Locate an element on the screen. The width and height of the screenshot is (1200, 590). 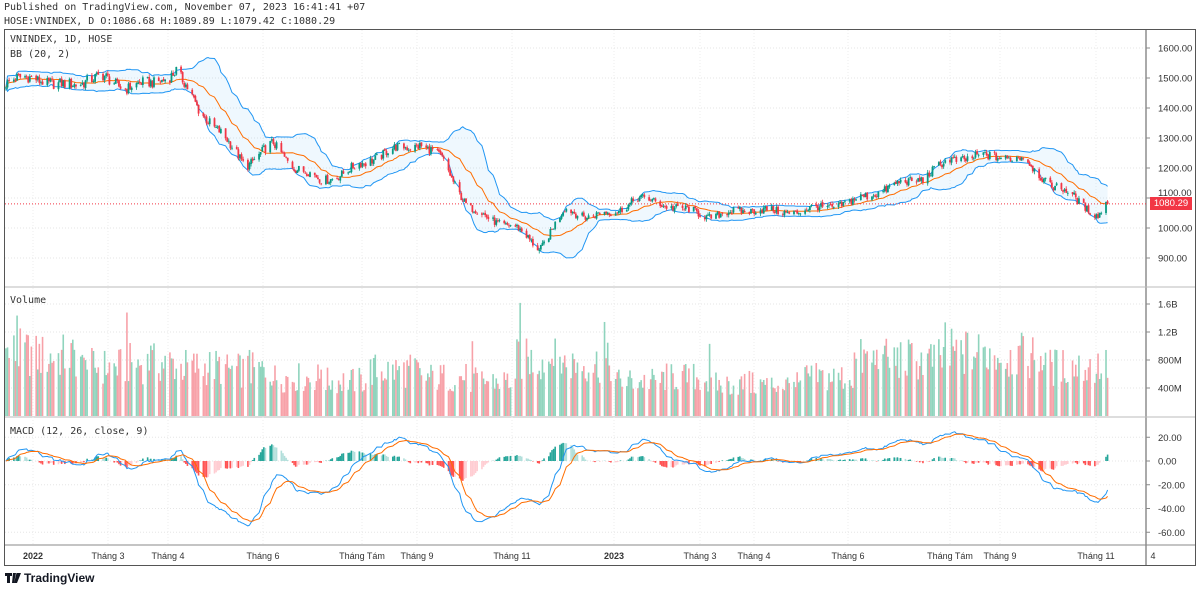
tradingview-logo: TradingView is located at coordinates (49, 578).